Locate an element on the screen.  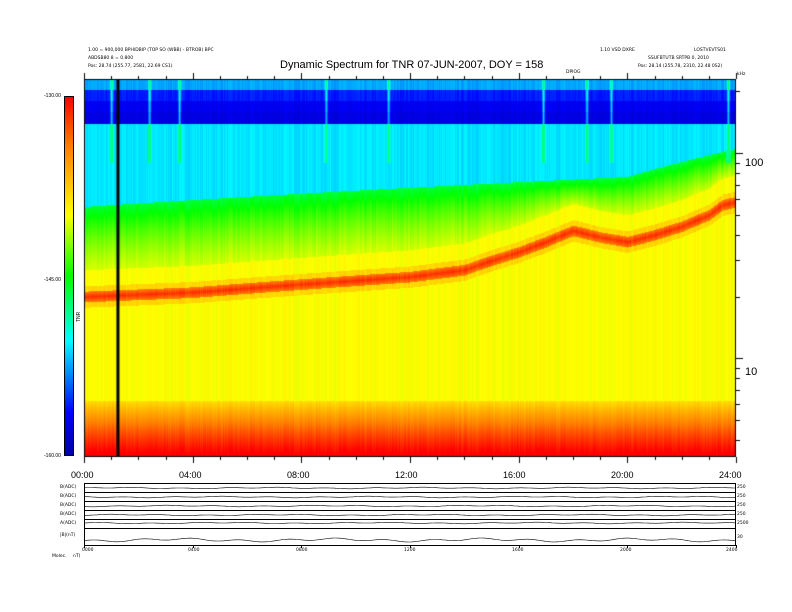
panel-footer-left: Molec. is located at coordinates (59, 556).